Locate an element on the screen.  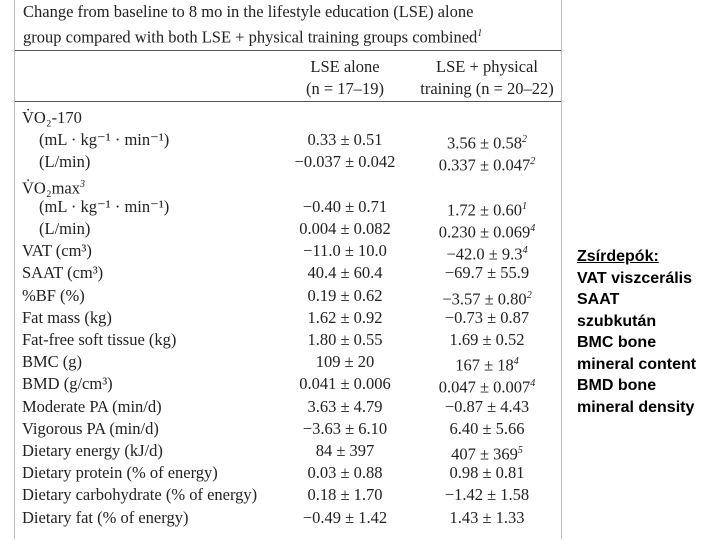
cell: 1.62 ± 0.92 is located at coordinates (344, 318).